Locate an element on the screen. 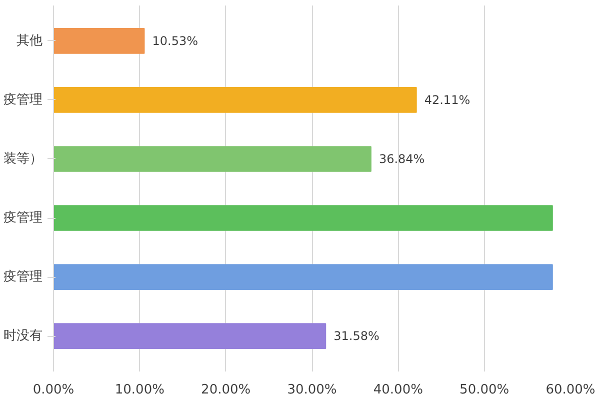 This screenshot has width=600, height=400. data-label: 42.11% is located at coordinates (447, 99).